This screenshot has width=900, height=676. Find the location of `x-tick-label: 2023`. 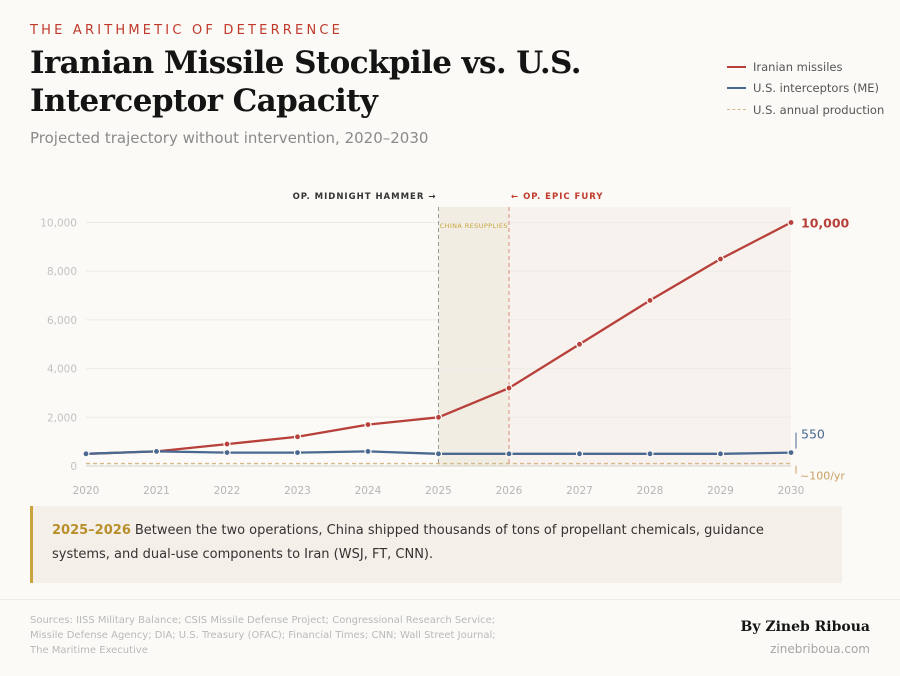

x-tick-label: 2023 is located at coordinates (297, 491).